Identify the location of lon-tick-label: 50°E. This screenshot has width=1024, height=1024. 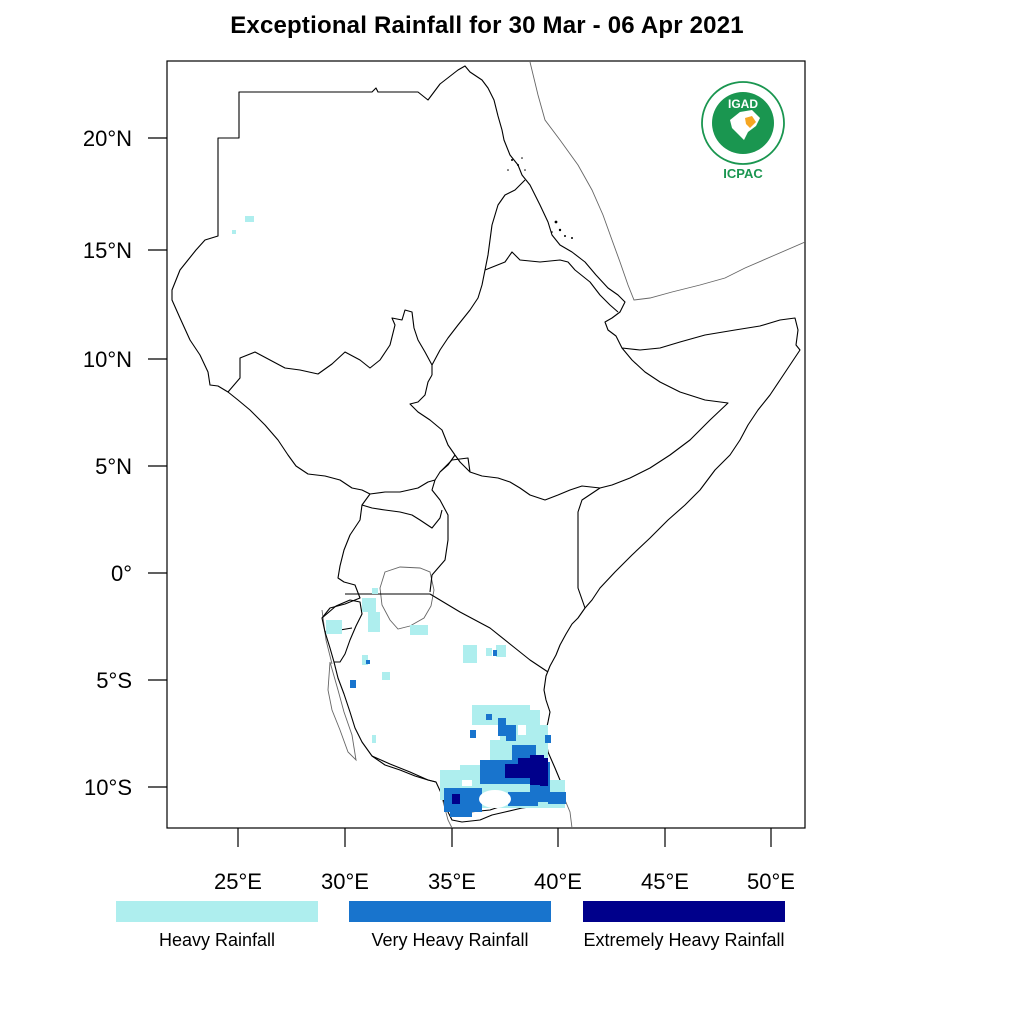
(771, 881).